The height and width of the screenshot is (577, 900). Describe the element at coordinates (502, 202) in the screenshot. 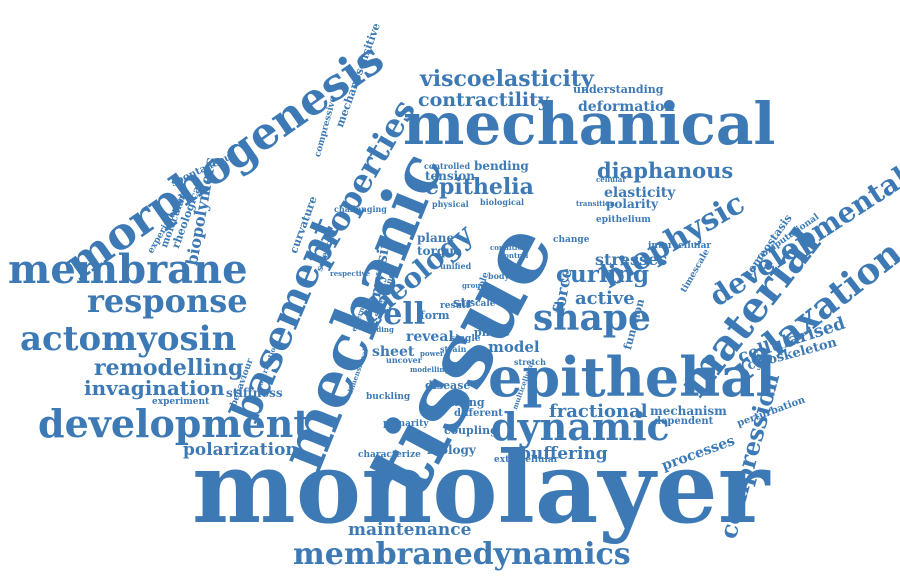

I see `word-biological: biological` at that location.